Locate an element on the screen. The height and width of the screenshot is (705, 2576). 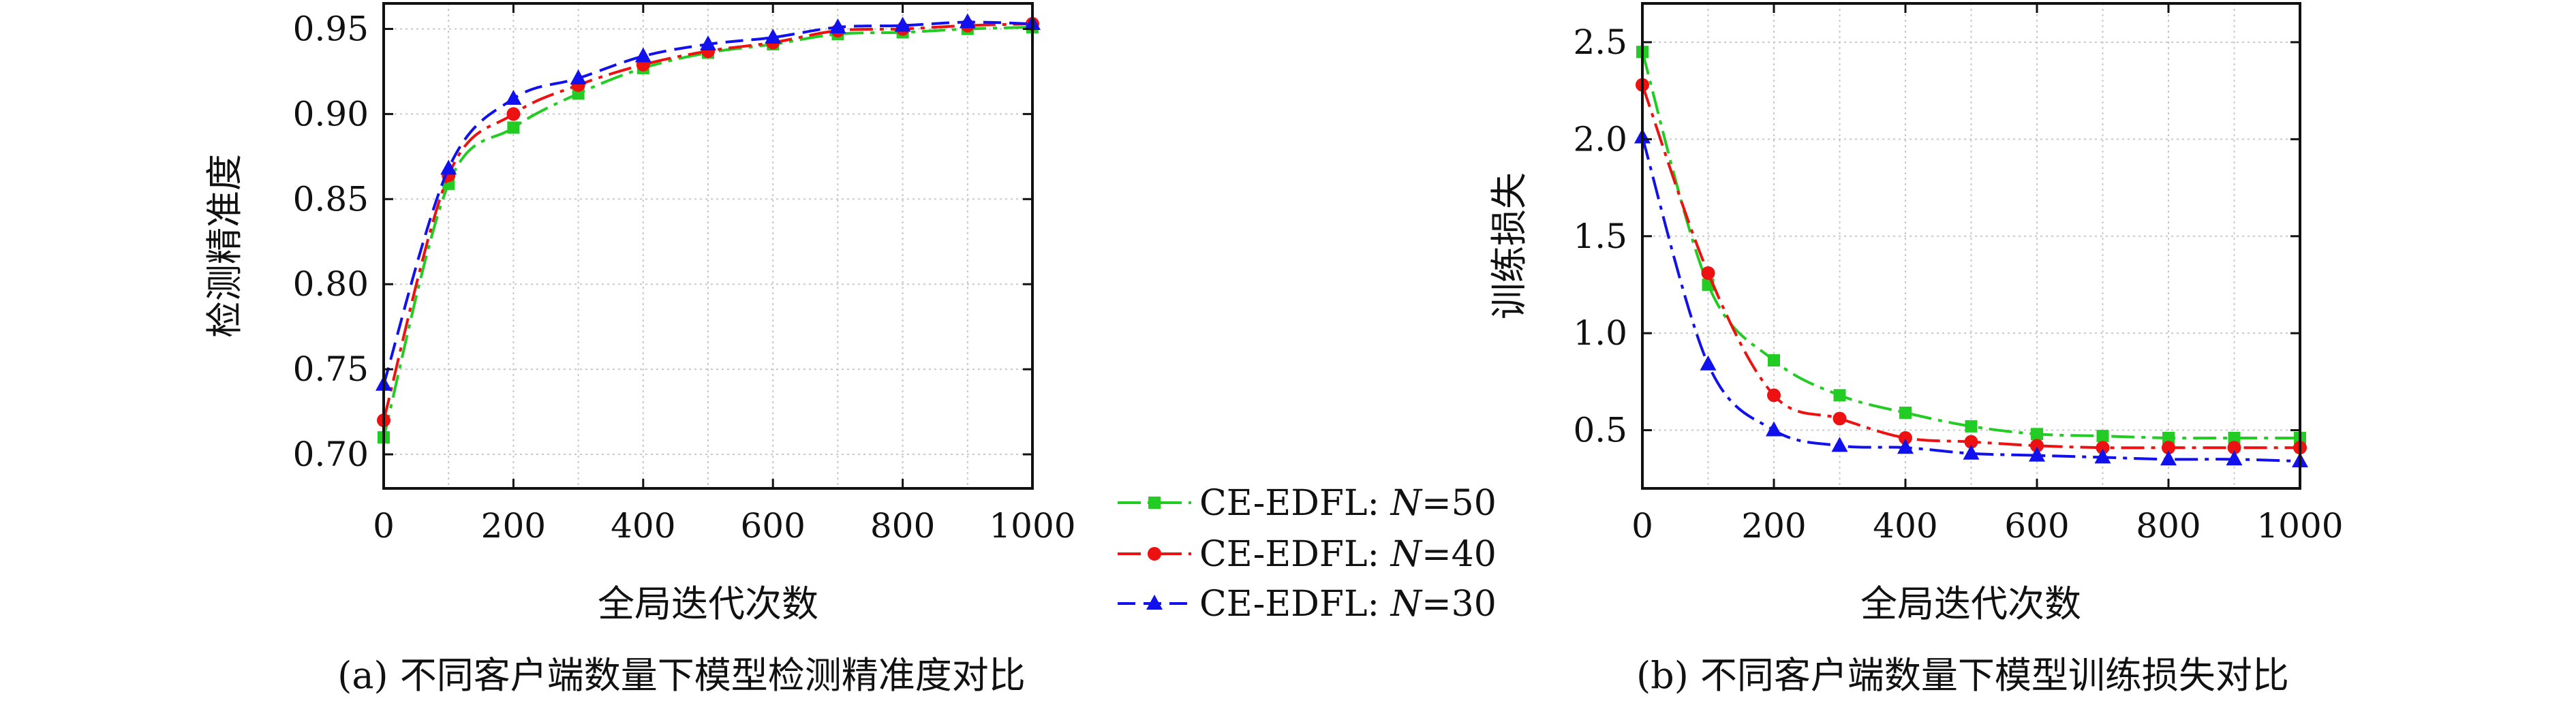
legend-entry: CE-EDFL: N=30 is located at coordinates (1307, 604).